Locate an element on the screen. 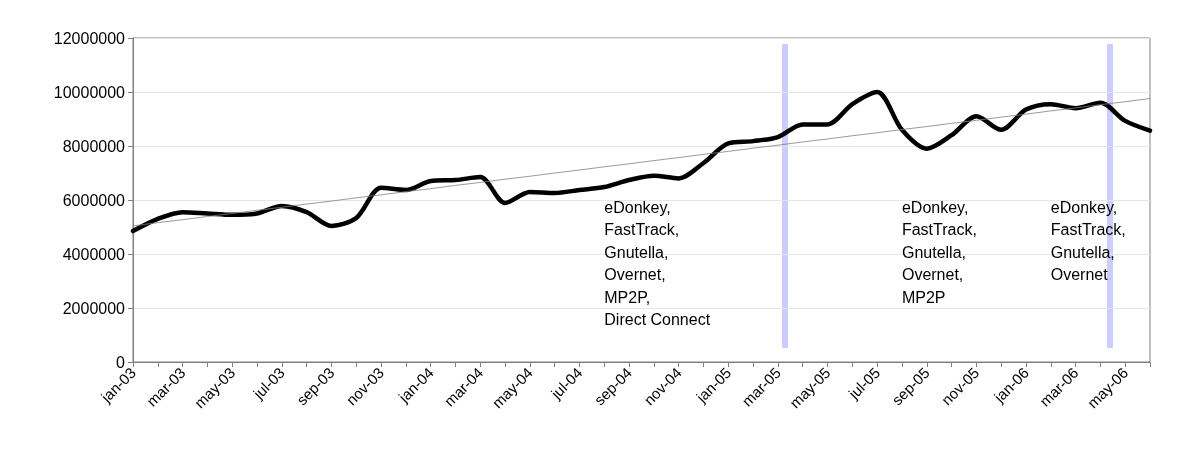 This screenshot has width=1181, height=454. y-tick-label: 4000000 is located at coordinates (94, 254).